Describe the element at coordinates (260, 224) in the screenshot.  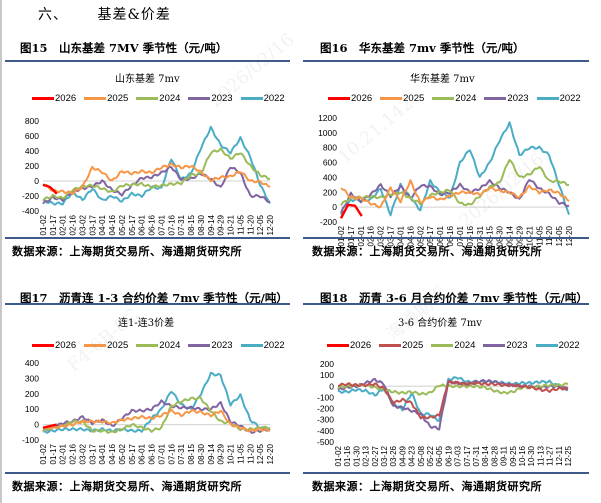
I see `x-tick-label: 12-05` at that location.